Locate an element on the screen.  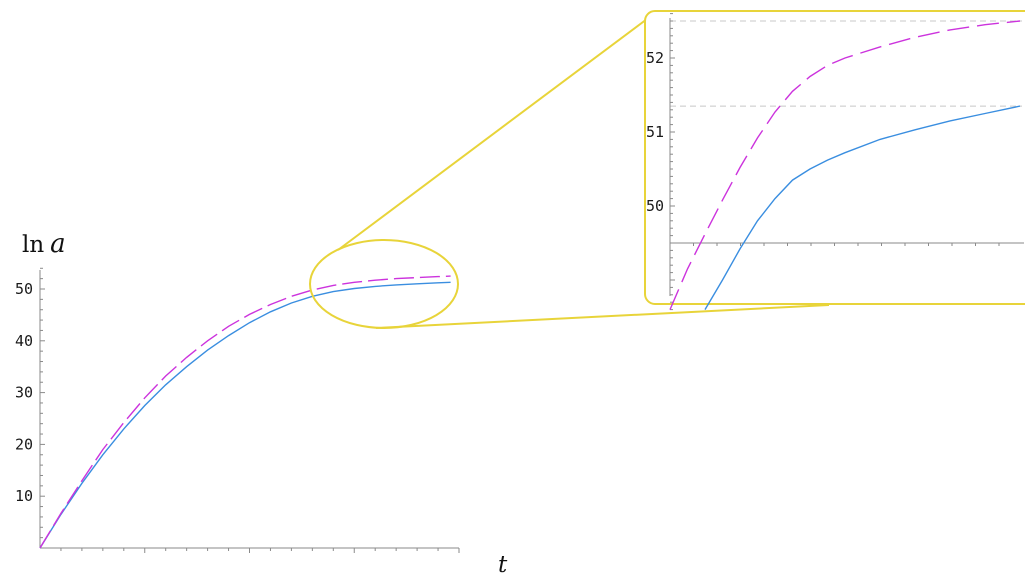
inset-y-tick-label: 51 is located at coordinates (655, 132).